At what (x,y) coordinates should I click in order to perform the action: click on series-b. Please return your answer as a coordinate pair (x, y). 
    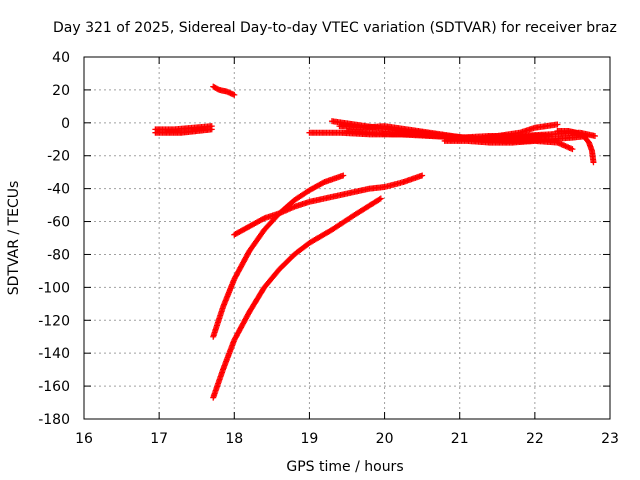
    Looking at the image, I should click on (224, 90).